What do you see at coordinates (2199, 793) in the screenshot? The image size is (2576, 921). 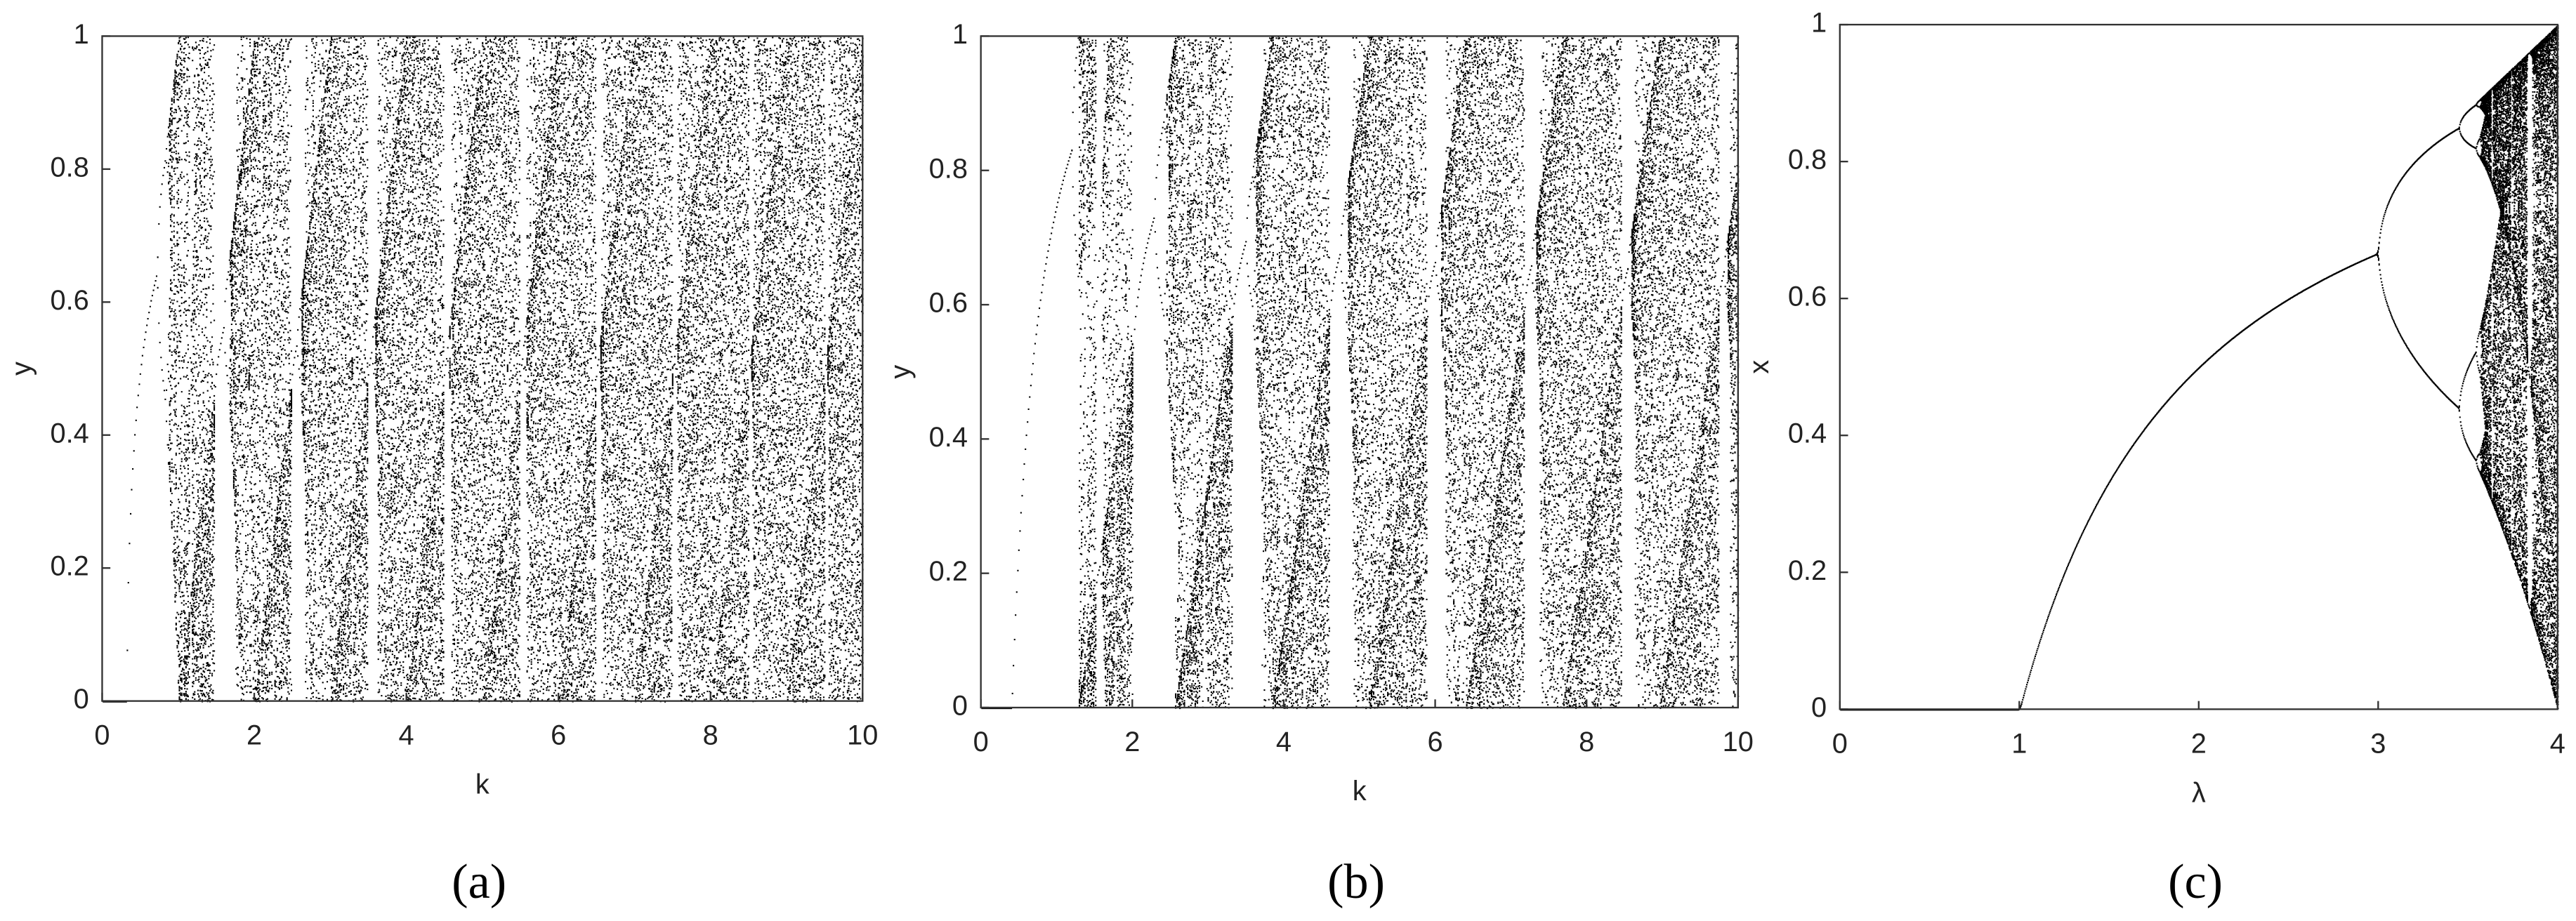 I see `x-axis-label: λ` at bounding box center [2199, 793].